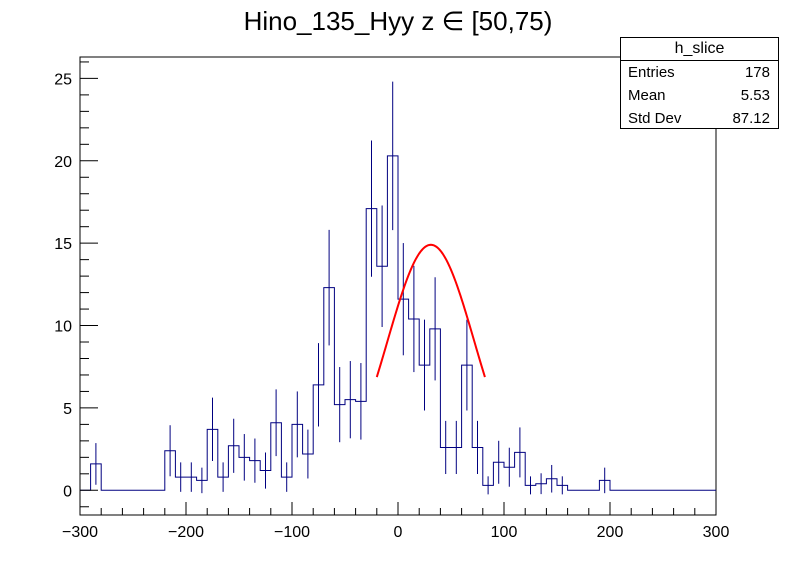 This screenshot has width=796, height=572. Describe the element at coordinates (186, 532) in the screenshot. I see `x-tick-label: −200` at that location.